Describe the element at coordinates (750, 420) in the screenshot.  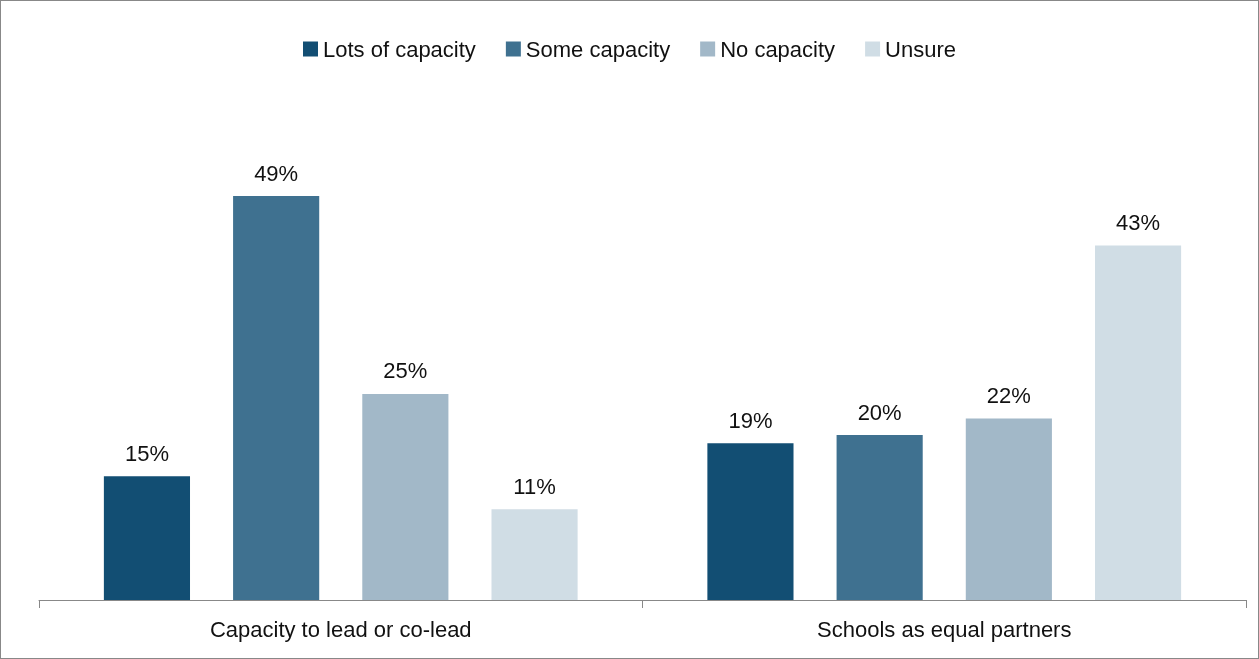
I see `data-label: 19%` at that location.